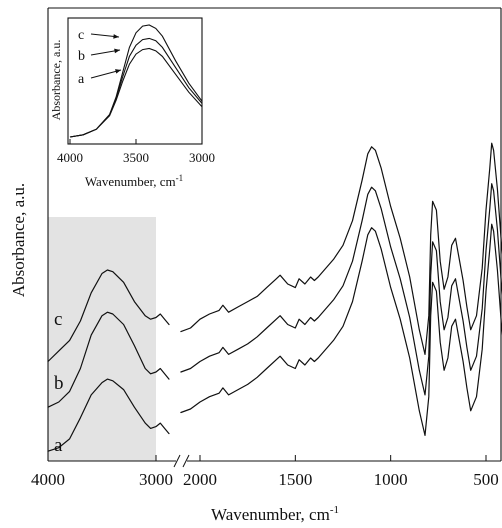 The image size is (502, 528). Describe the element at coordinates (136, 92) in the screenshot. I see `inset-spectrum-a` at that location.